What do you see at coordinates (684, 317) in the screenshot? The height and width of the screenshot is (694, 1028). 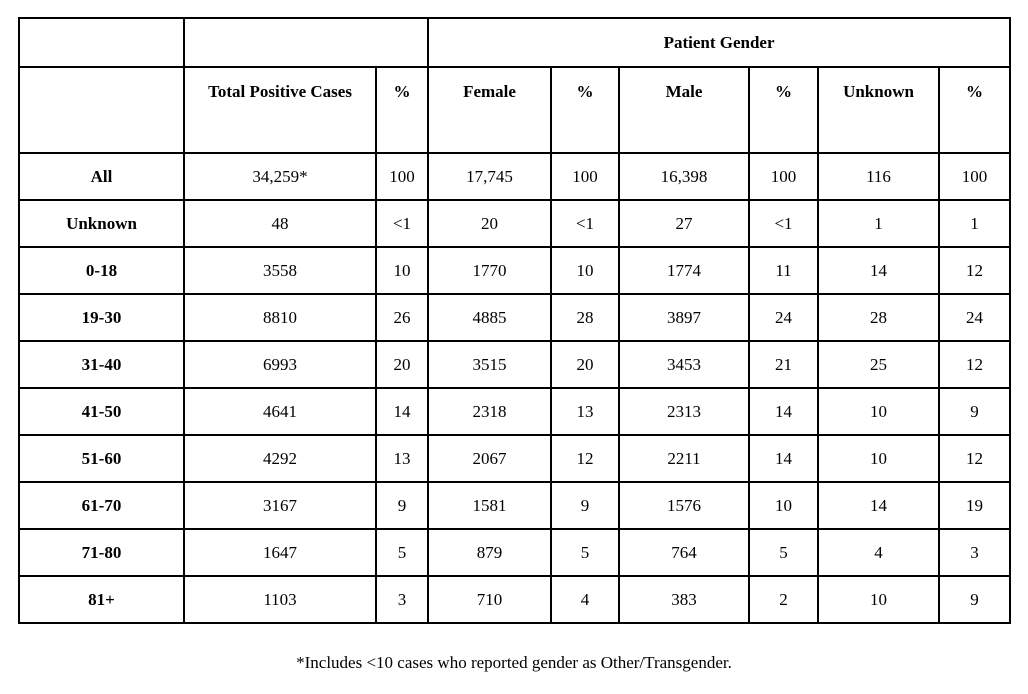 I see `data-cell: 3897` at bounding box center [684, 317].